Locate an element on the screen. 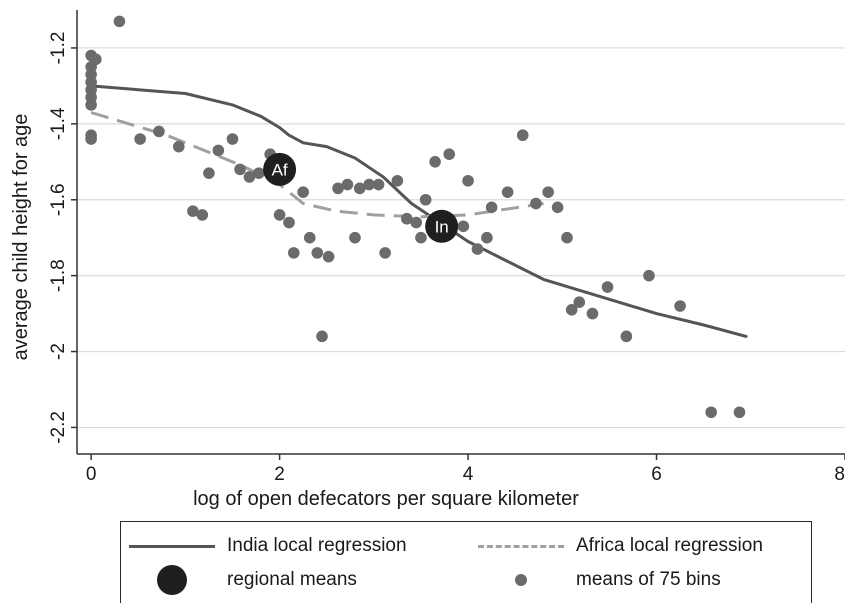 The height and width of the screenshot is (603, 845). regional-mean-label: In is located at coordinates (442, 226).